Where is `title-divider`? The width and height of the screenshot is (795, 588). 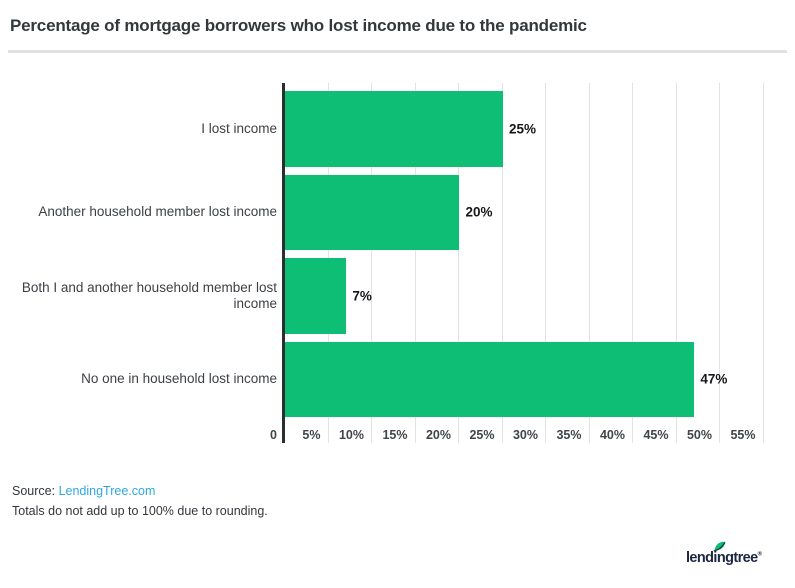 title-divider is located at coordinates (397, 51).